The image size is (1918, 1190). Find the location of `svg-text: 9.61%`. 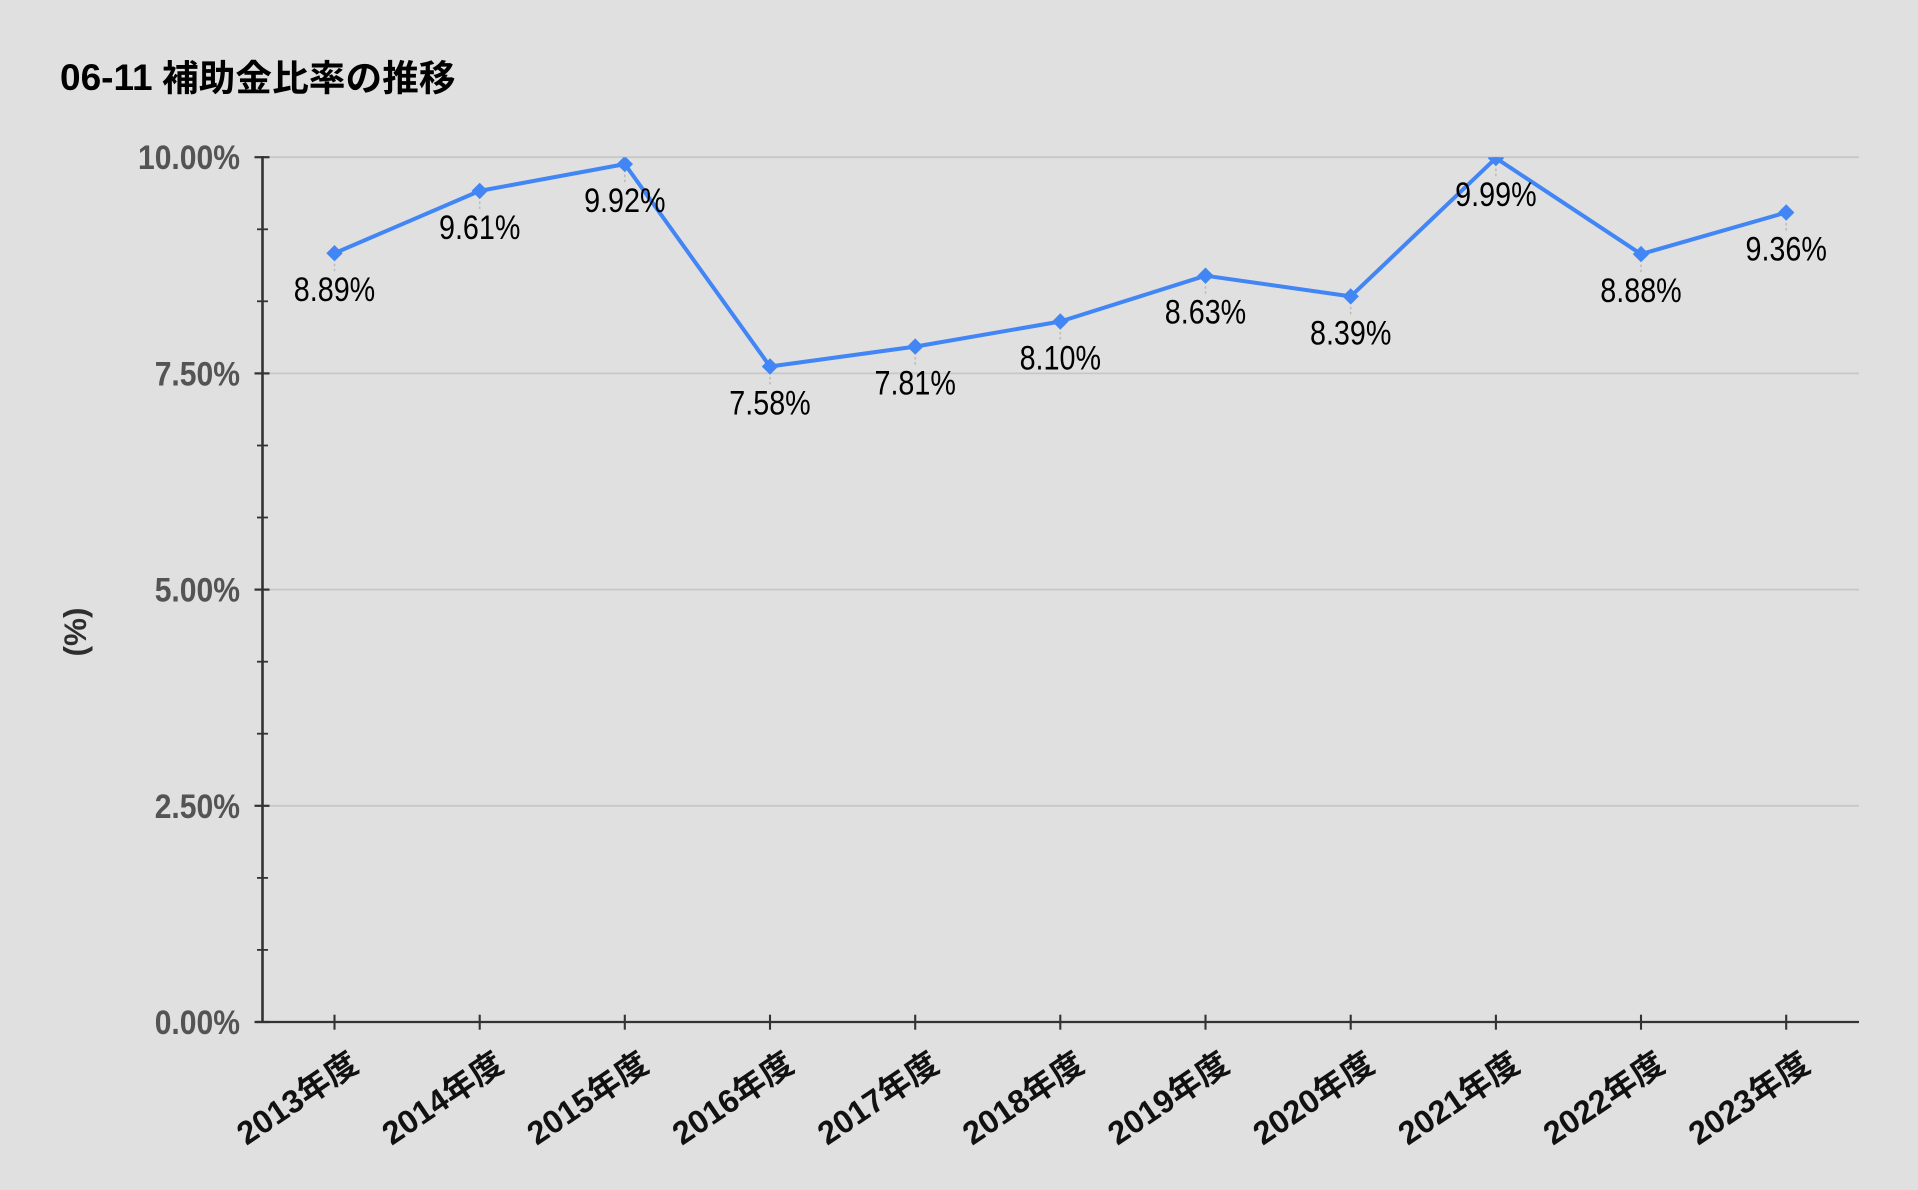

svg-text: 9.61% is located at coordinates (479, 228).